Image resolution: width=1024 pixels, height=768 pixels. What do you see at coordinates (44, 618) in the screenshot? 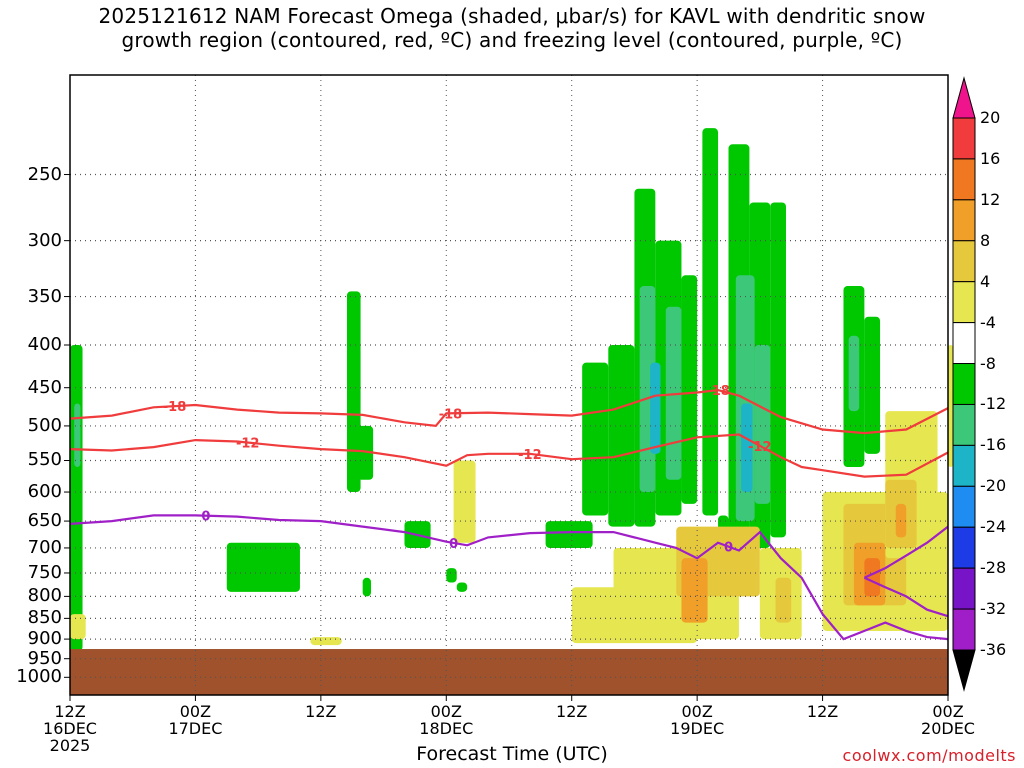
I see `y-tick-label-850: 850` at bounding box center [44, 618].